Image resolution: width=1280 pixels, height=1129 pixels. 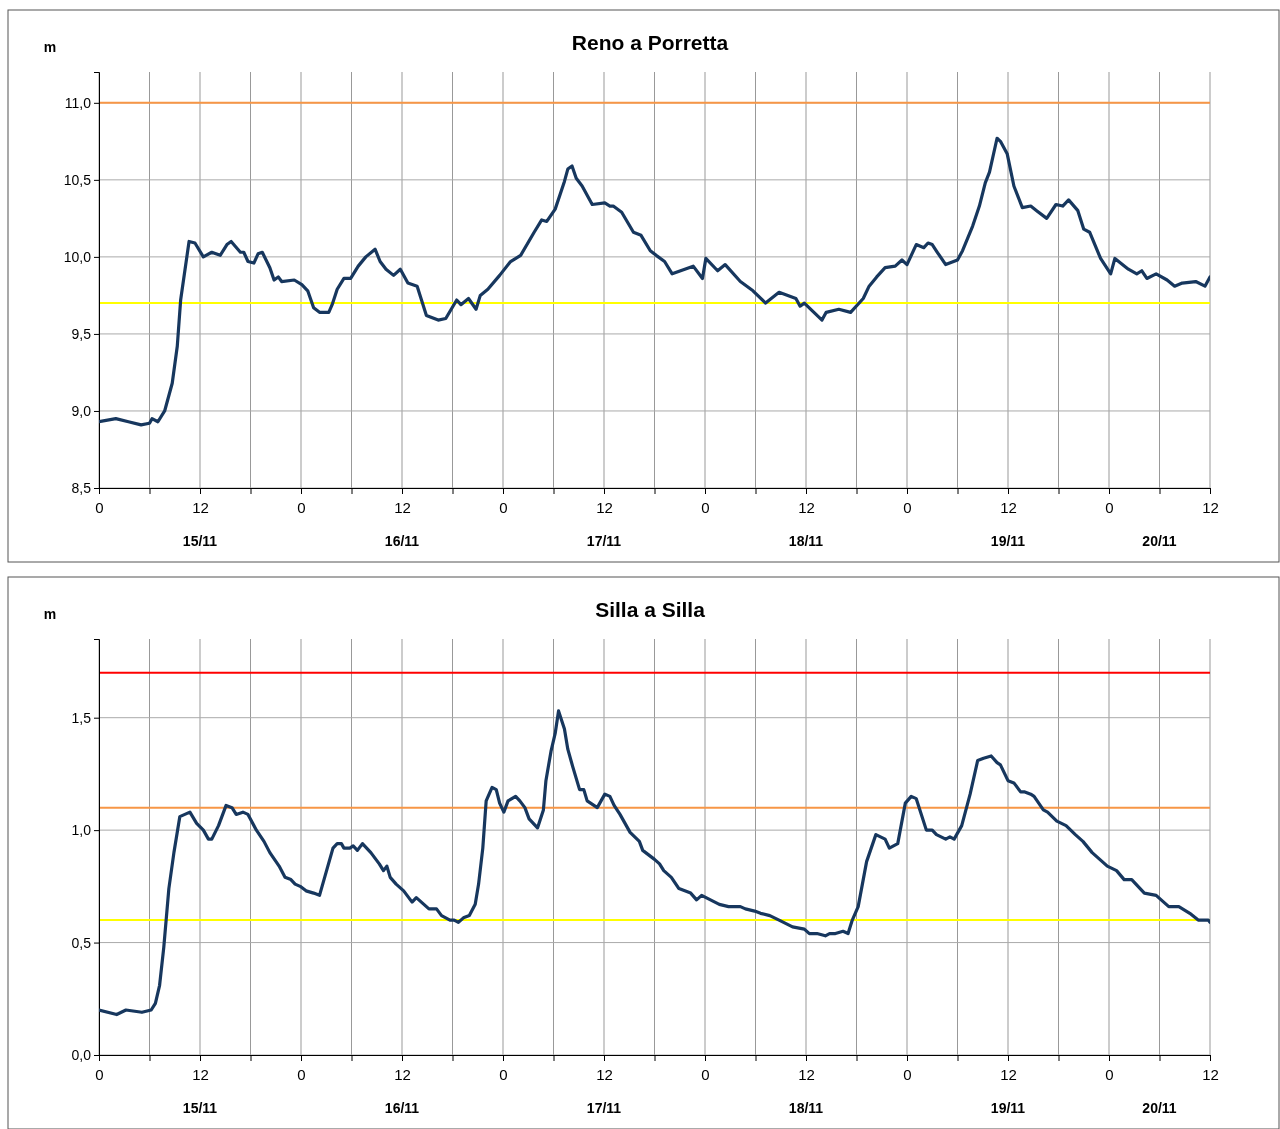 What do you see at coordinates (650, 609) in the screenshot?
I see `chart-title: Silla a Silla` at bounding box center [650, 609].